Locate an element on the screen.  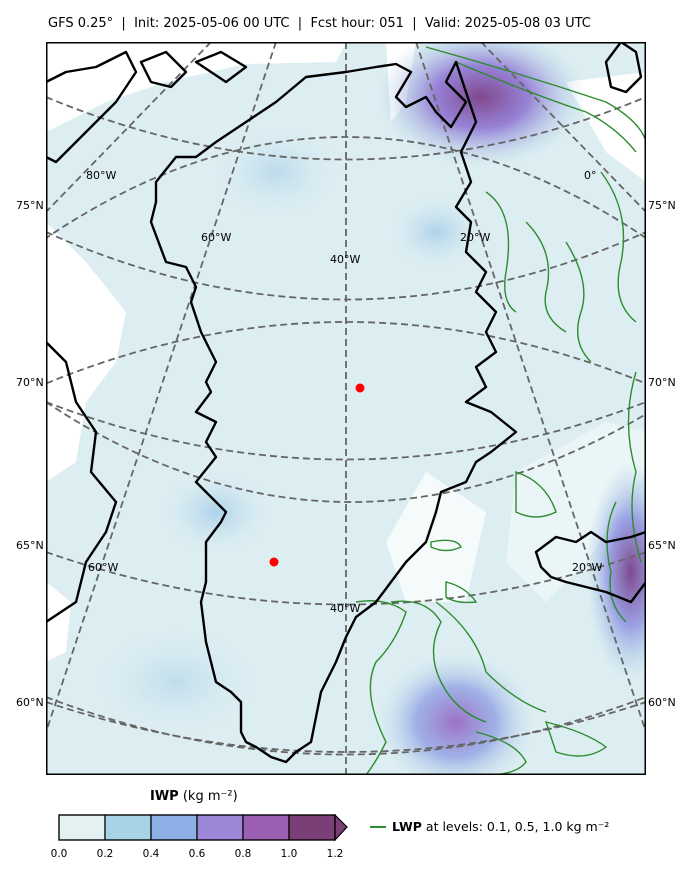
lwp-legend-label: at levels: 0.1, 0.5, 1.0 kg m⁻² is located at coordinates (515, 826).